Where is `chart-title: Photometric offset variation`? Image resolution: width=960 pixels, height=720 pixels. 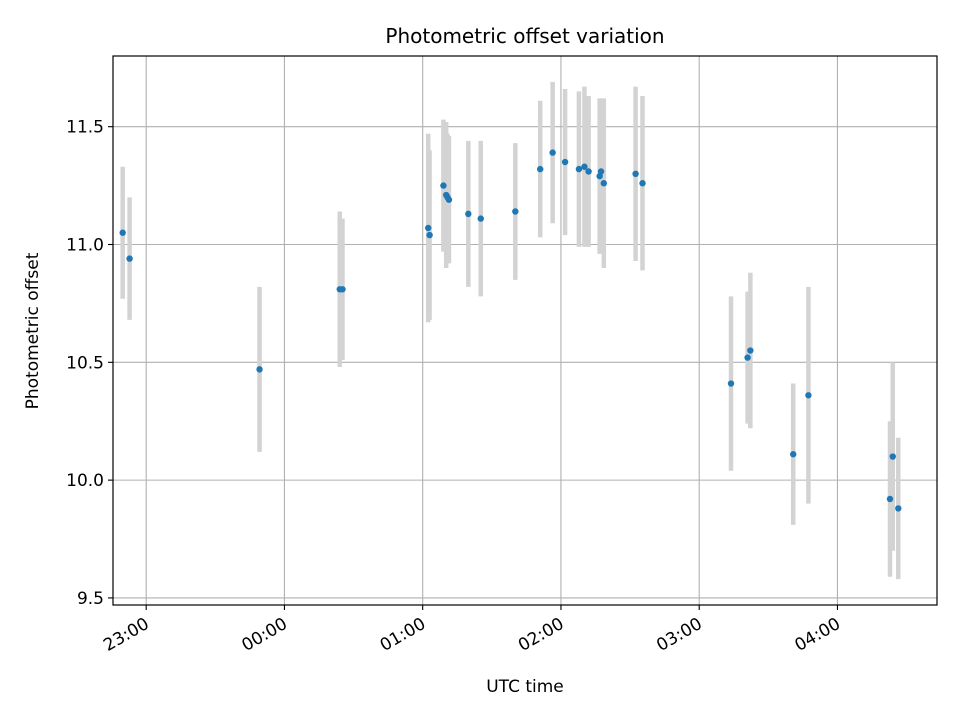
chart-title: Photometric offset variation is located at coordinates (524, 36).